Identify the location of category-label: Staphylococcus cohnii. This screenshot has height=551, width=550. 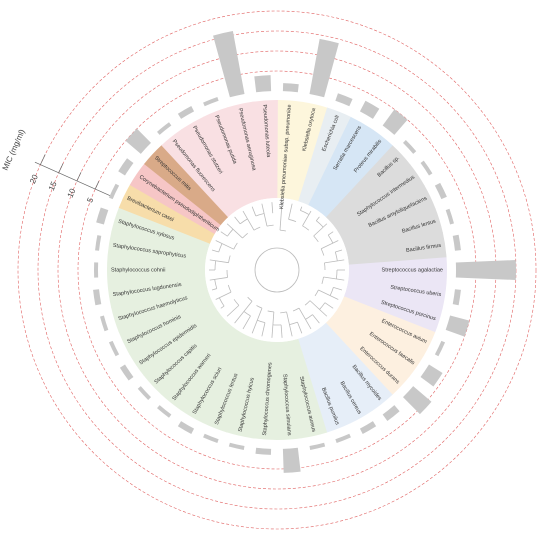
(138, 270).